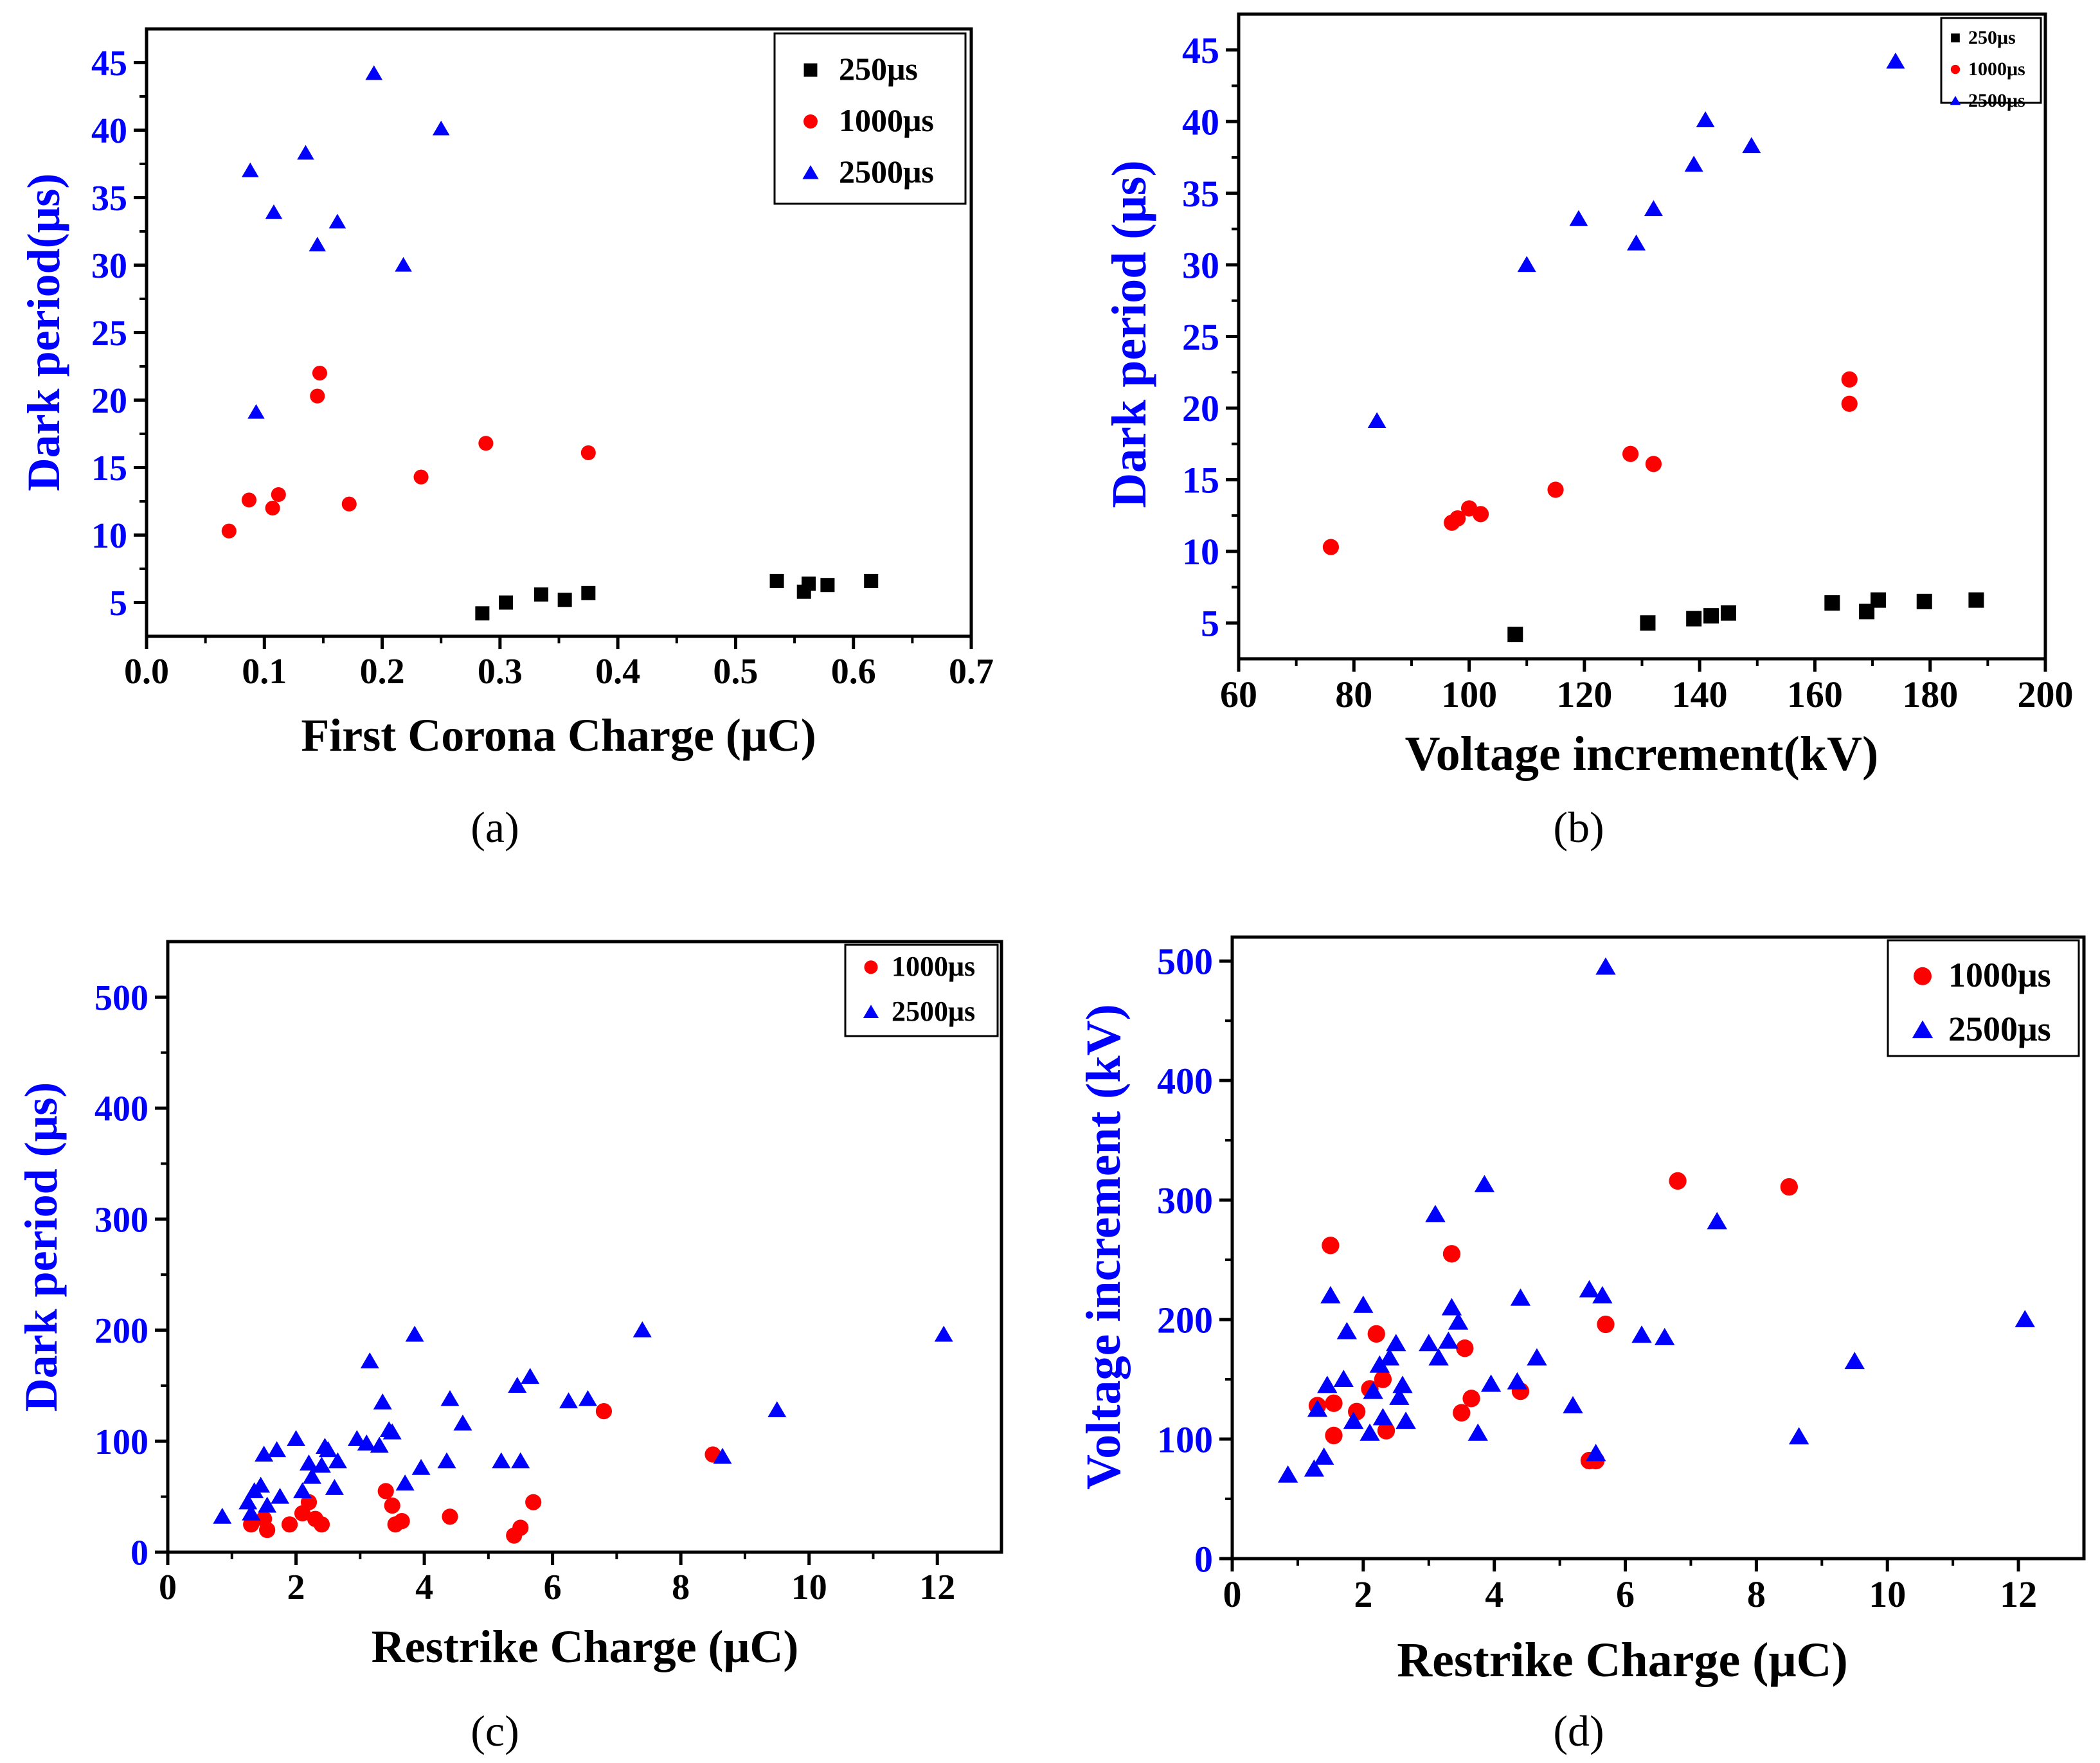  I want to click on y-tick-label: 5, so click(1210, 624).